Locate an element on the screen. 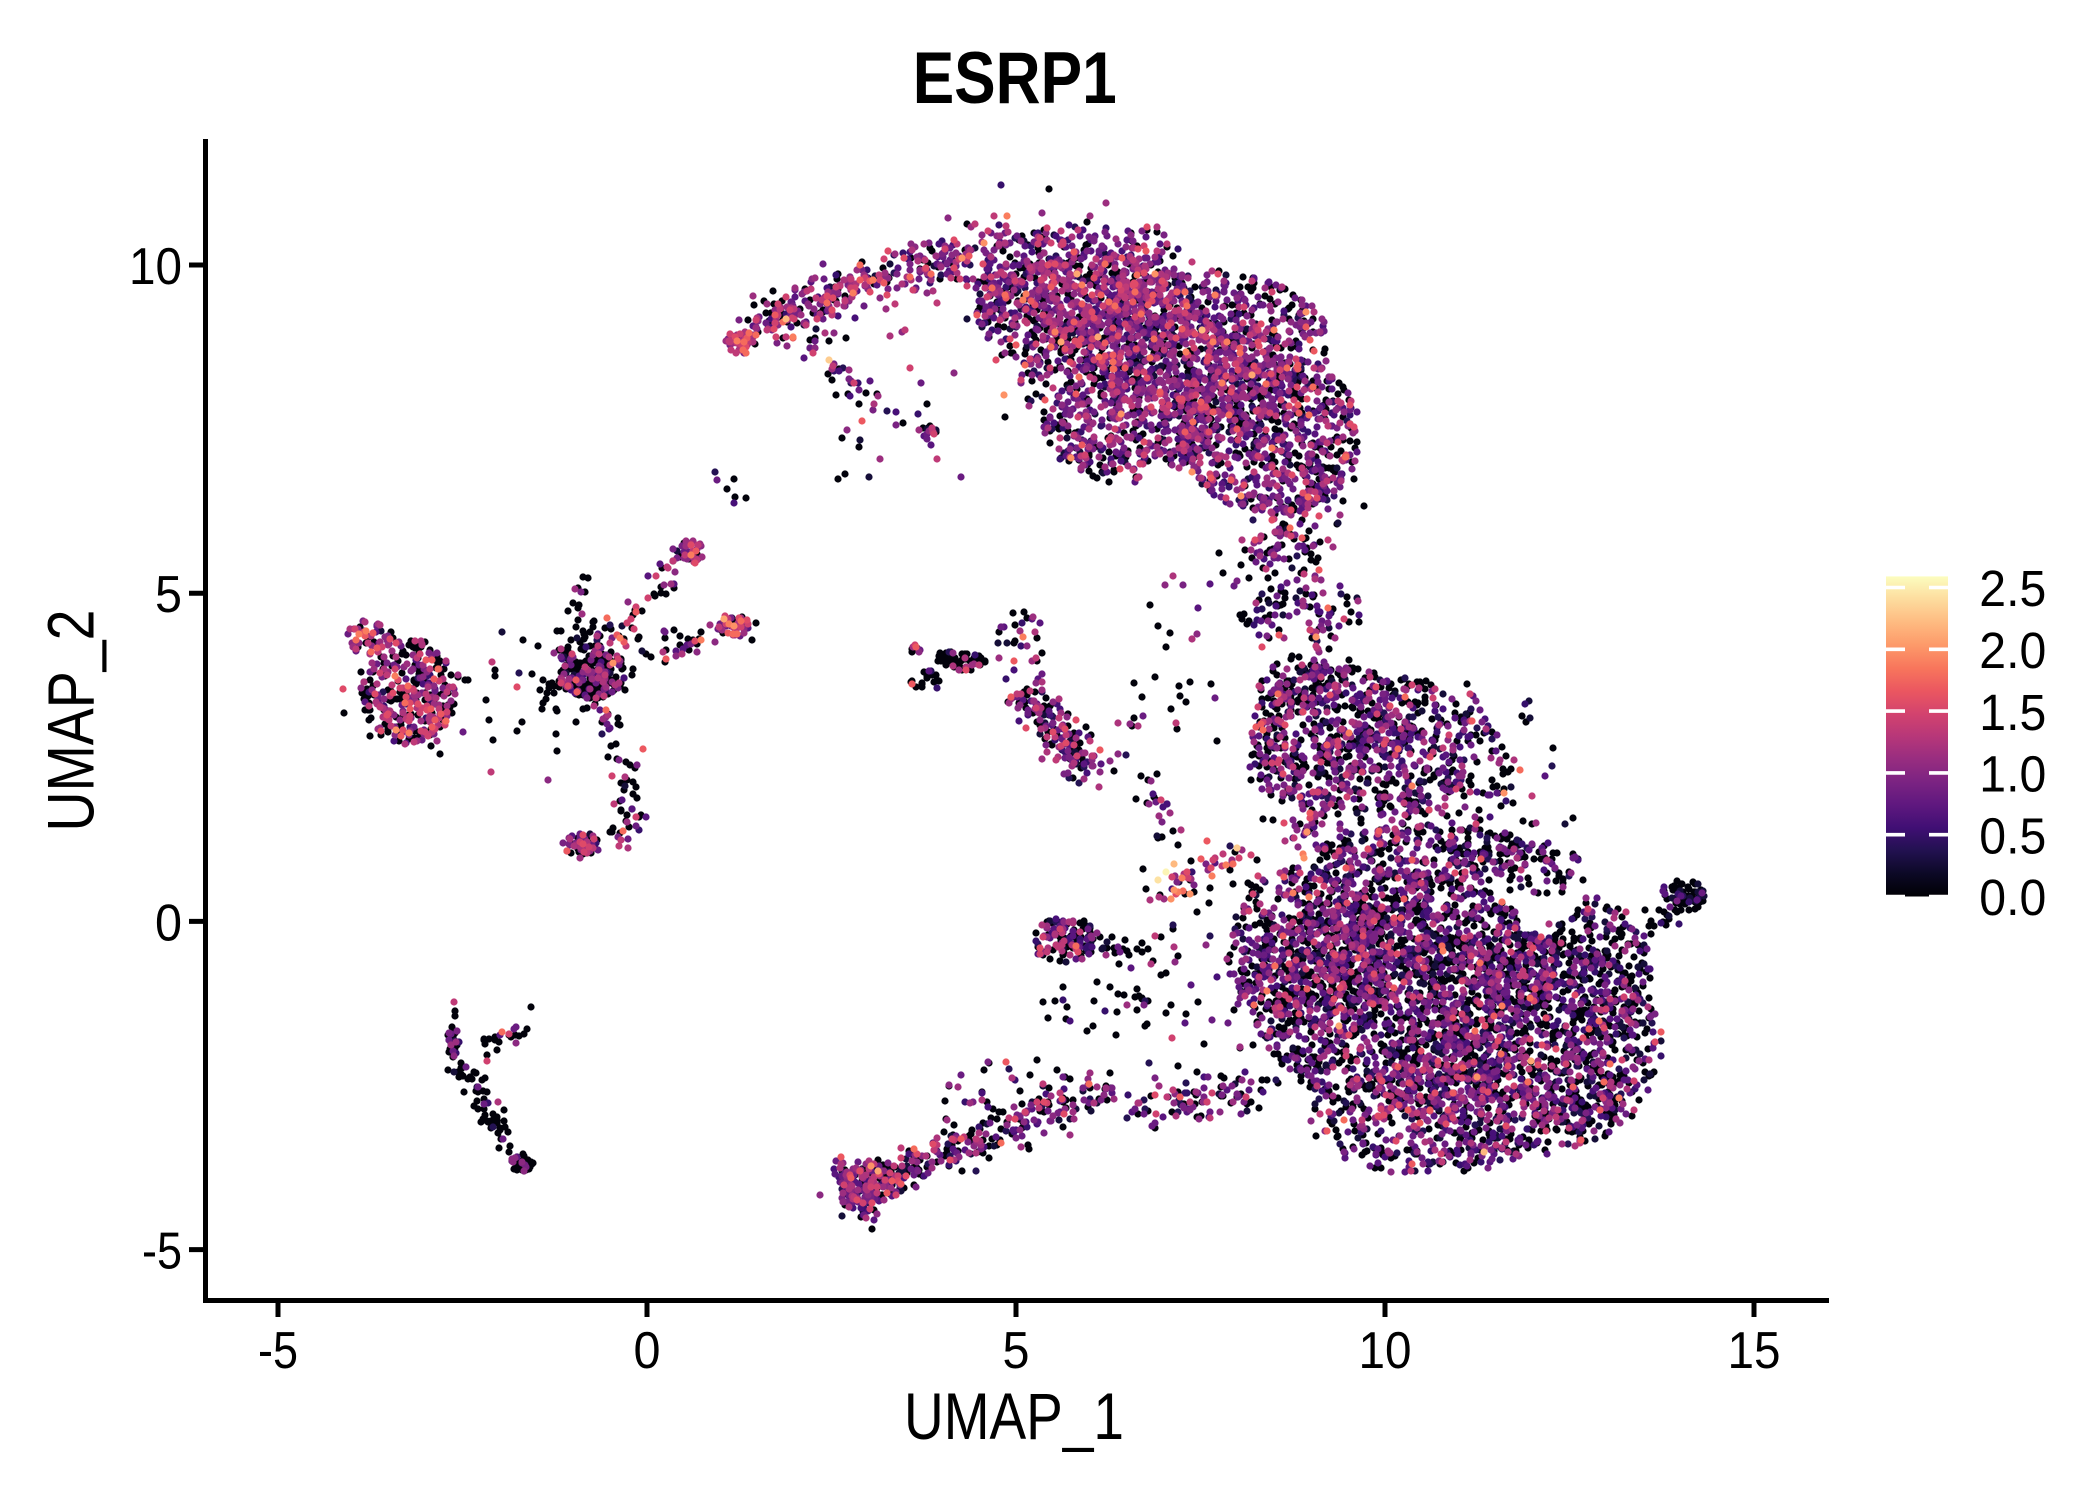 This screenshot has height=1500, width=2100. svg-text: UMAP_1 is located at coordinates (1014, 1416).